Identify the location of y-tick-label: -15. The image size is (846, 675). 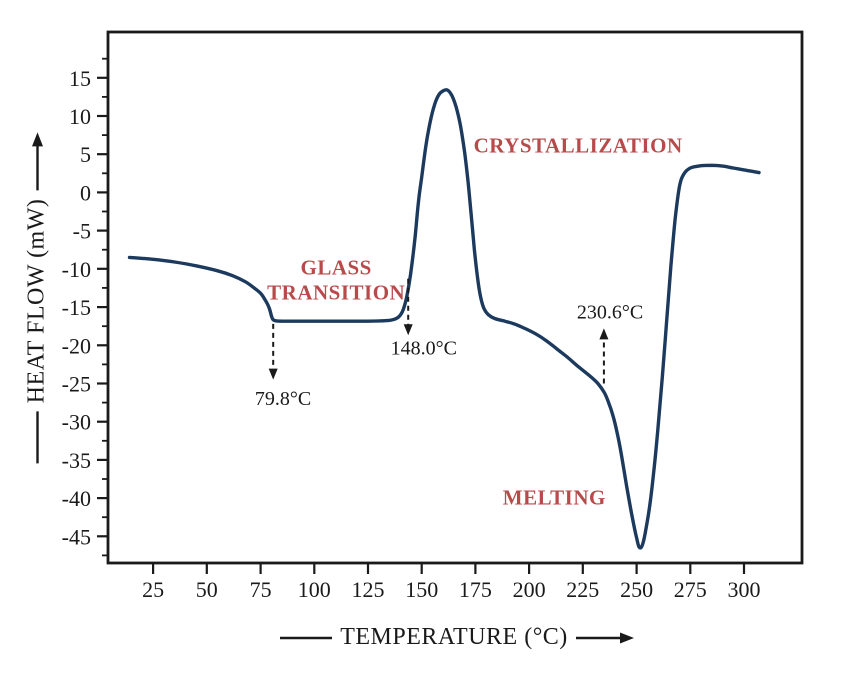
(76, 307).